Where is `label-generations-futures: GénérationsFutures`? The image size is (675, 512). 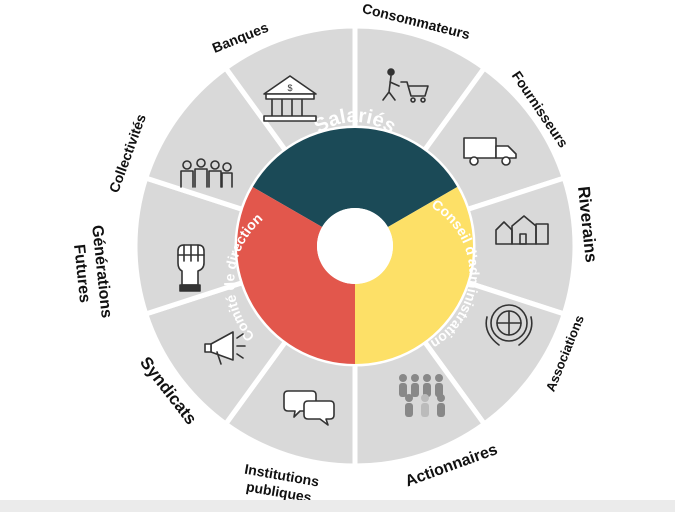
label-generations-futures: GénérationsFutures is located at coordinates (91, 272).